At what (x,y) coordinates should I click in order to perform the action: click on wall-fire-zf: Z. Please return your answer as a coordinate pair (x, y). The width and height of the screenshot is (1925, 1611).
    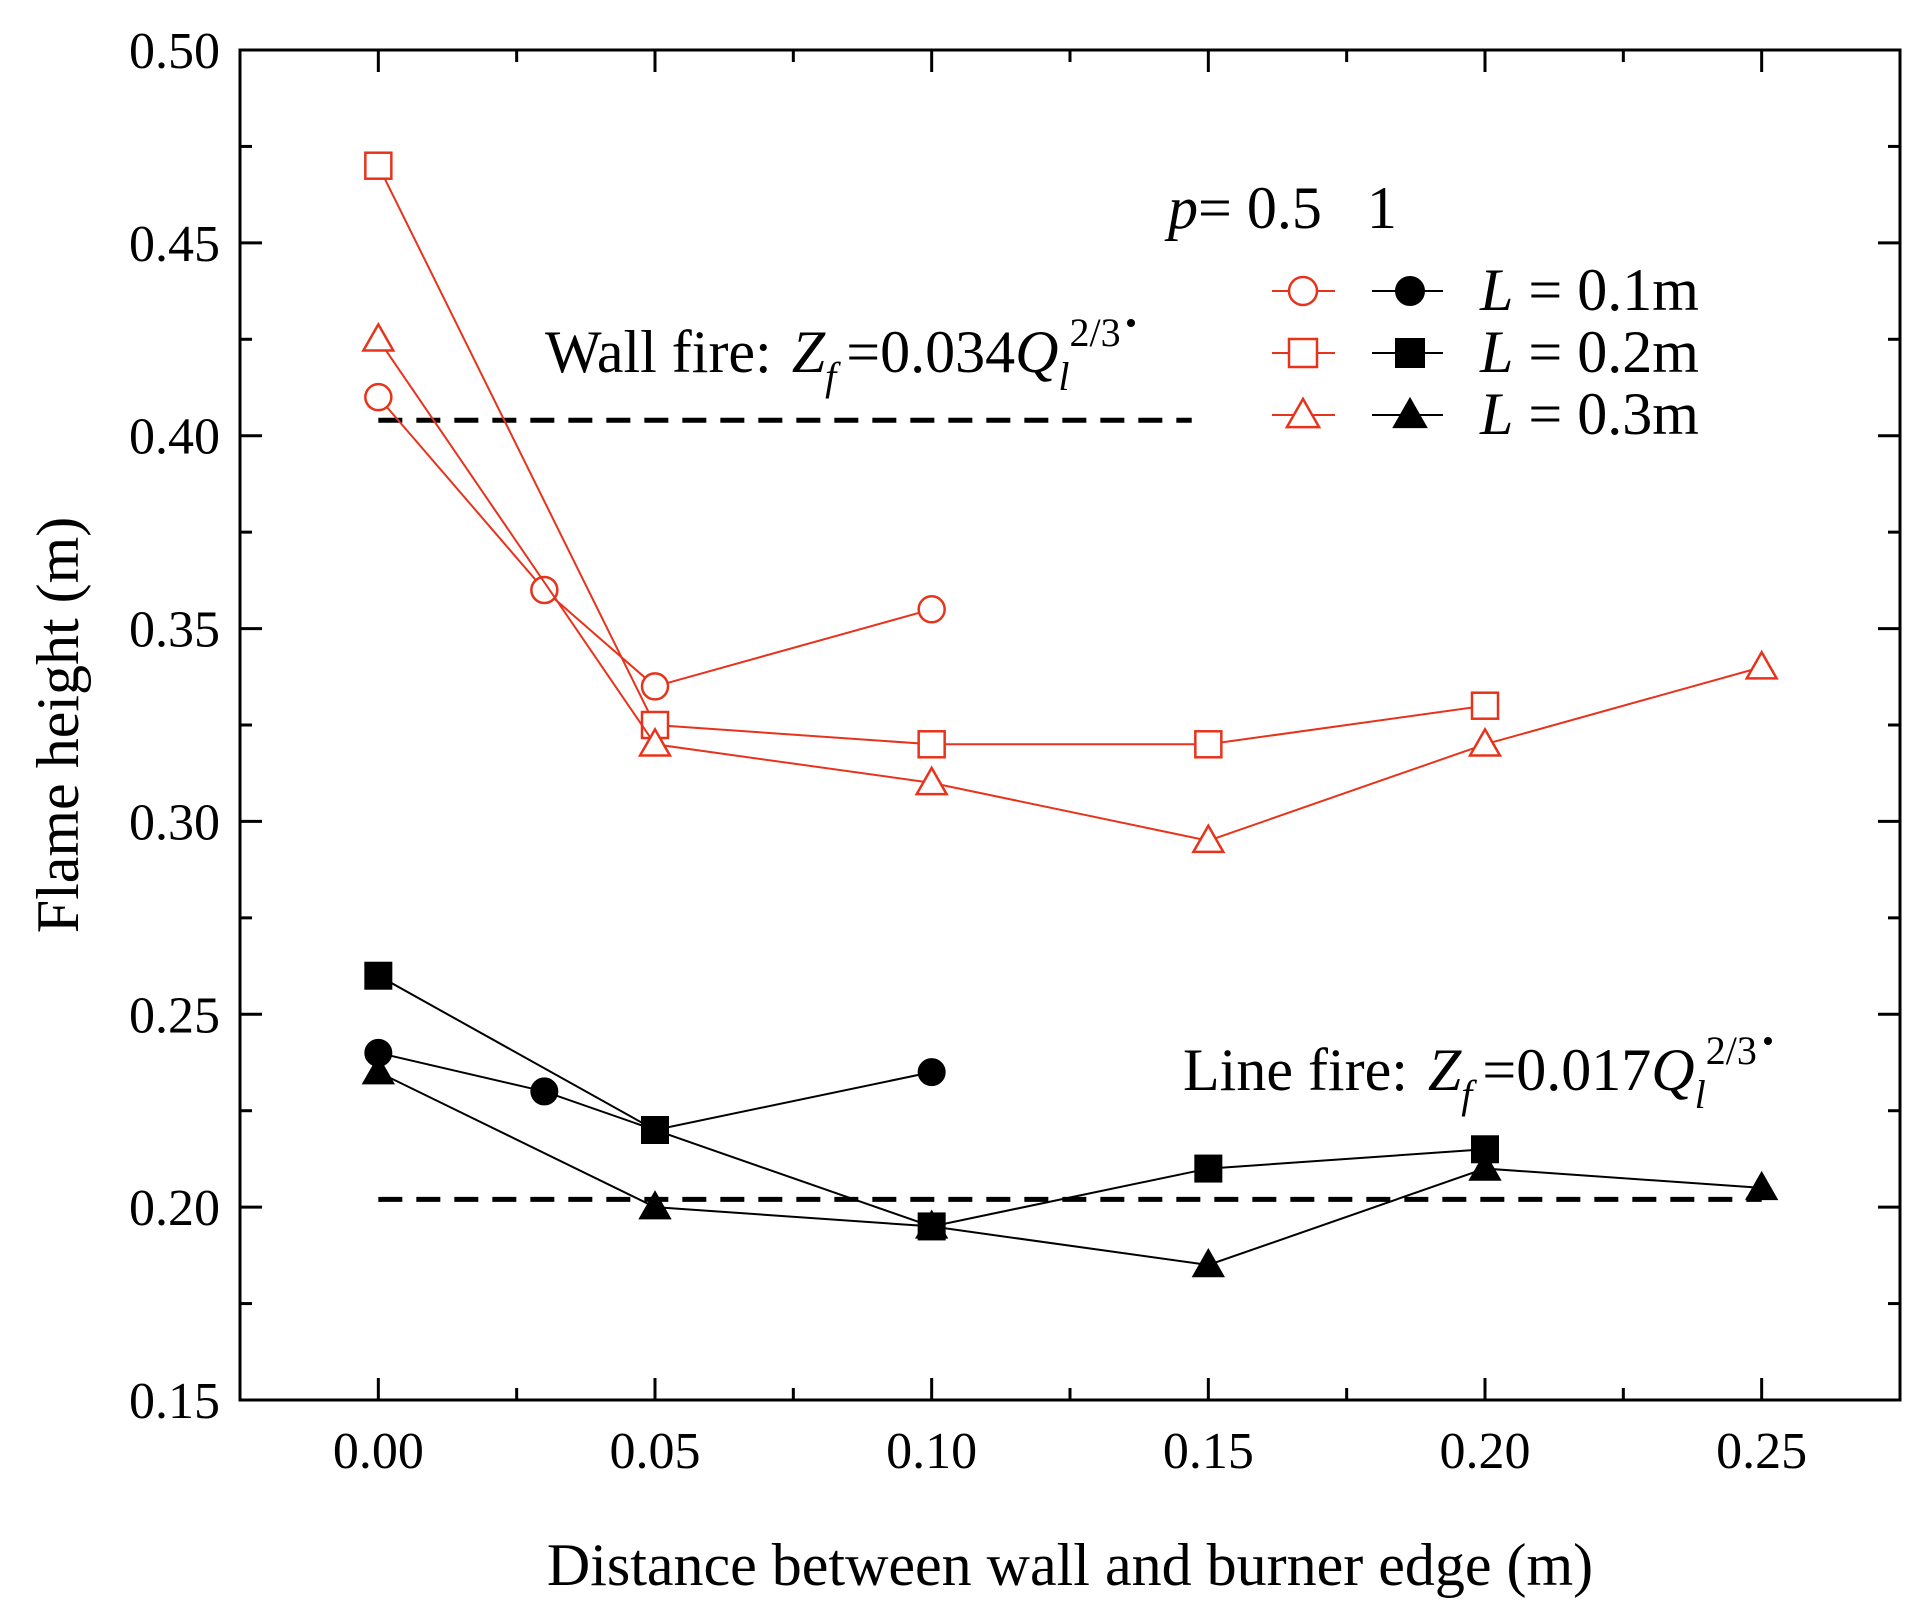
    Looking at the image, I should click on (809, 352).